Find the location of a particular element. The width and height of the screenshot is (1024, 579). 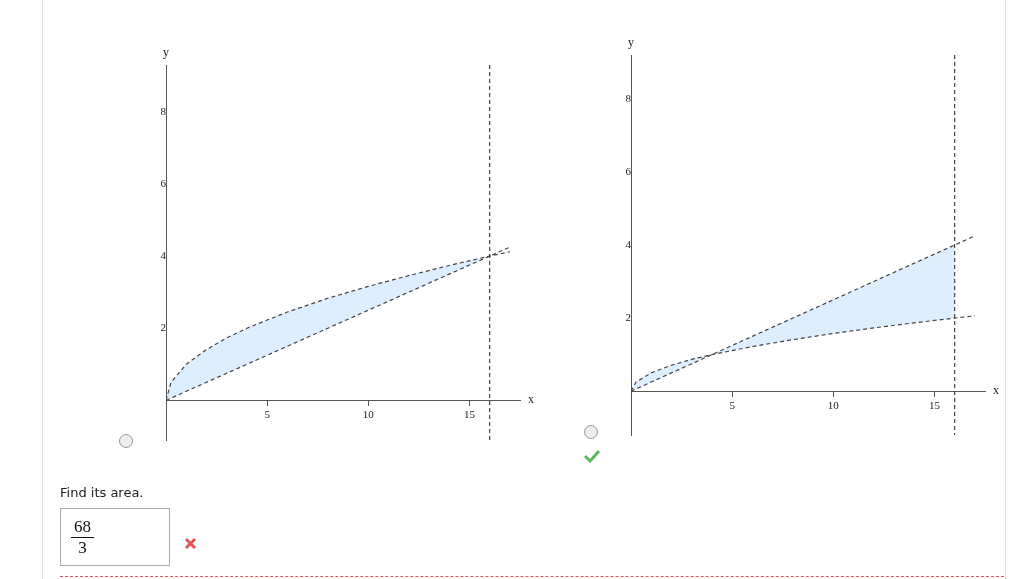

text: 68 is located at coordinates (82, 527).